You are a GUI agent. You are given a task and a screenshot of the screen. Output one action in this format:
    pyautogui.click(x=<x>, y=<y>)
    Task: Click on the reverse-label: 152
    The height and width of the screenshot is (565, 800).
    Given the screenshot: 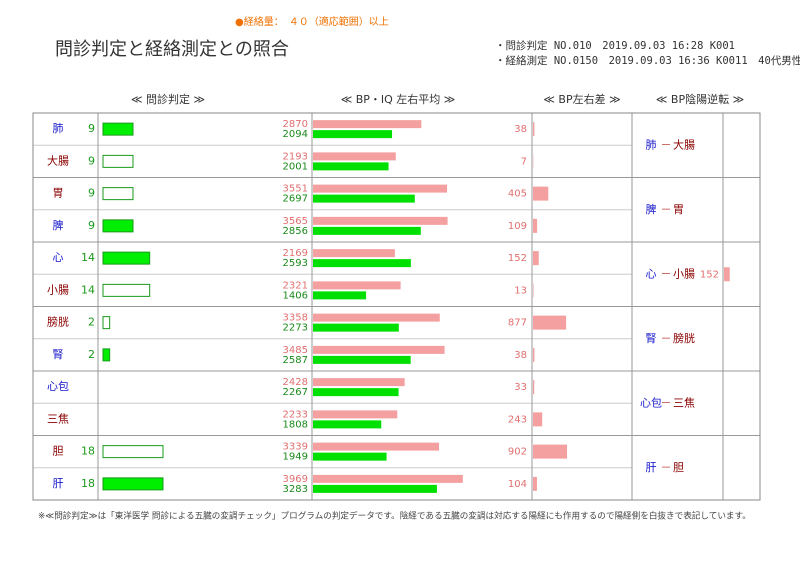 What is the action you would take?
    pyautogui.click(x=709, y=274)
    